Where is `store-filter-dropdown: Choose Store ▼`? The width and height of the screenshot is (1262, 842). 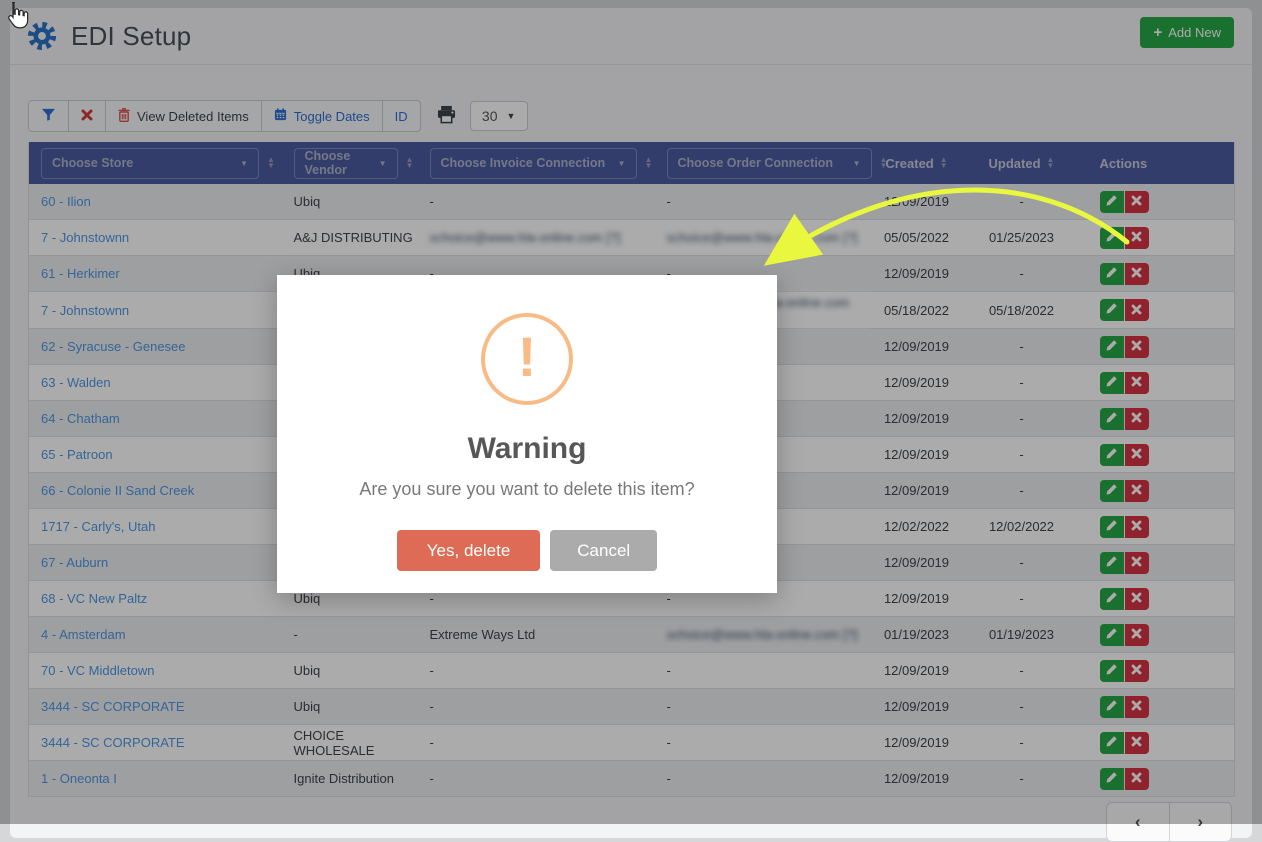 store-filter-dropdown: Choose Store ▼ is located at coordinates (150, 163).